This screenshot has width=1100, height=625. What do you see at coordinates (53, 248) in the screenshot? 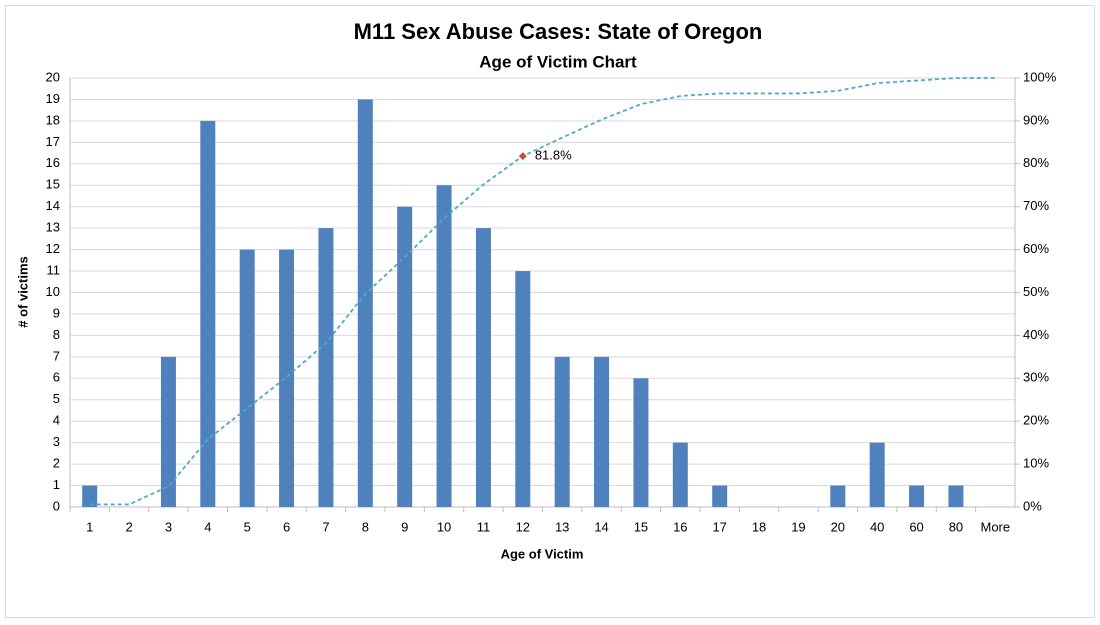
I see `y-tick-label: 12` at bounding box center [53, 248].